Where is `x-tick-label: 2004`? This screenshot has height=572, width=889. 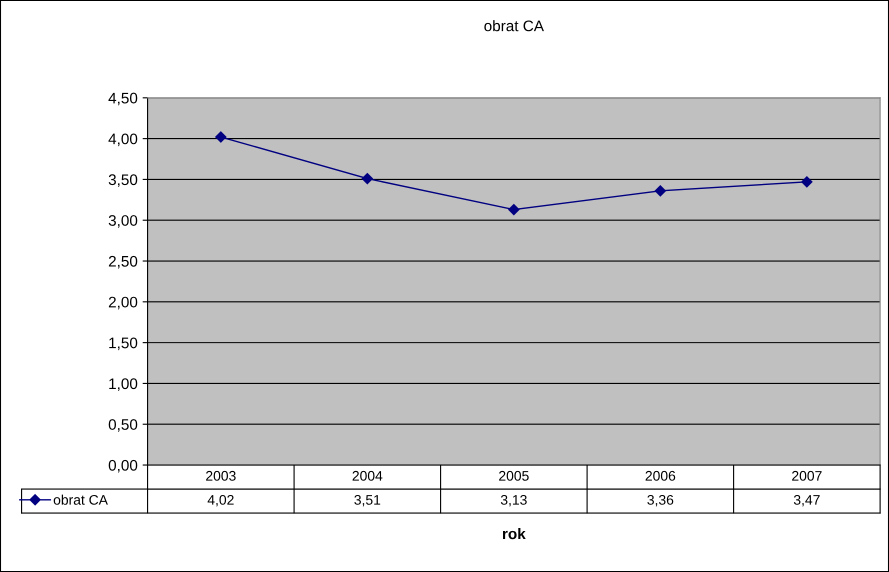 x-tick-label: 2004 is located at coordinates (367, 475).